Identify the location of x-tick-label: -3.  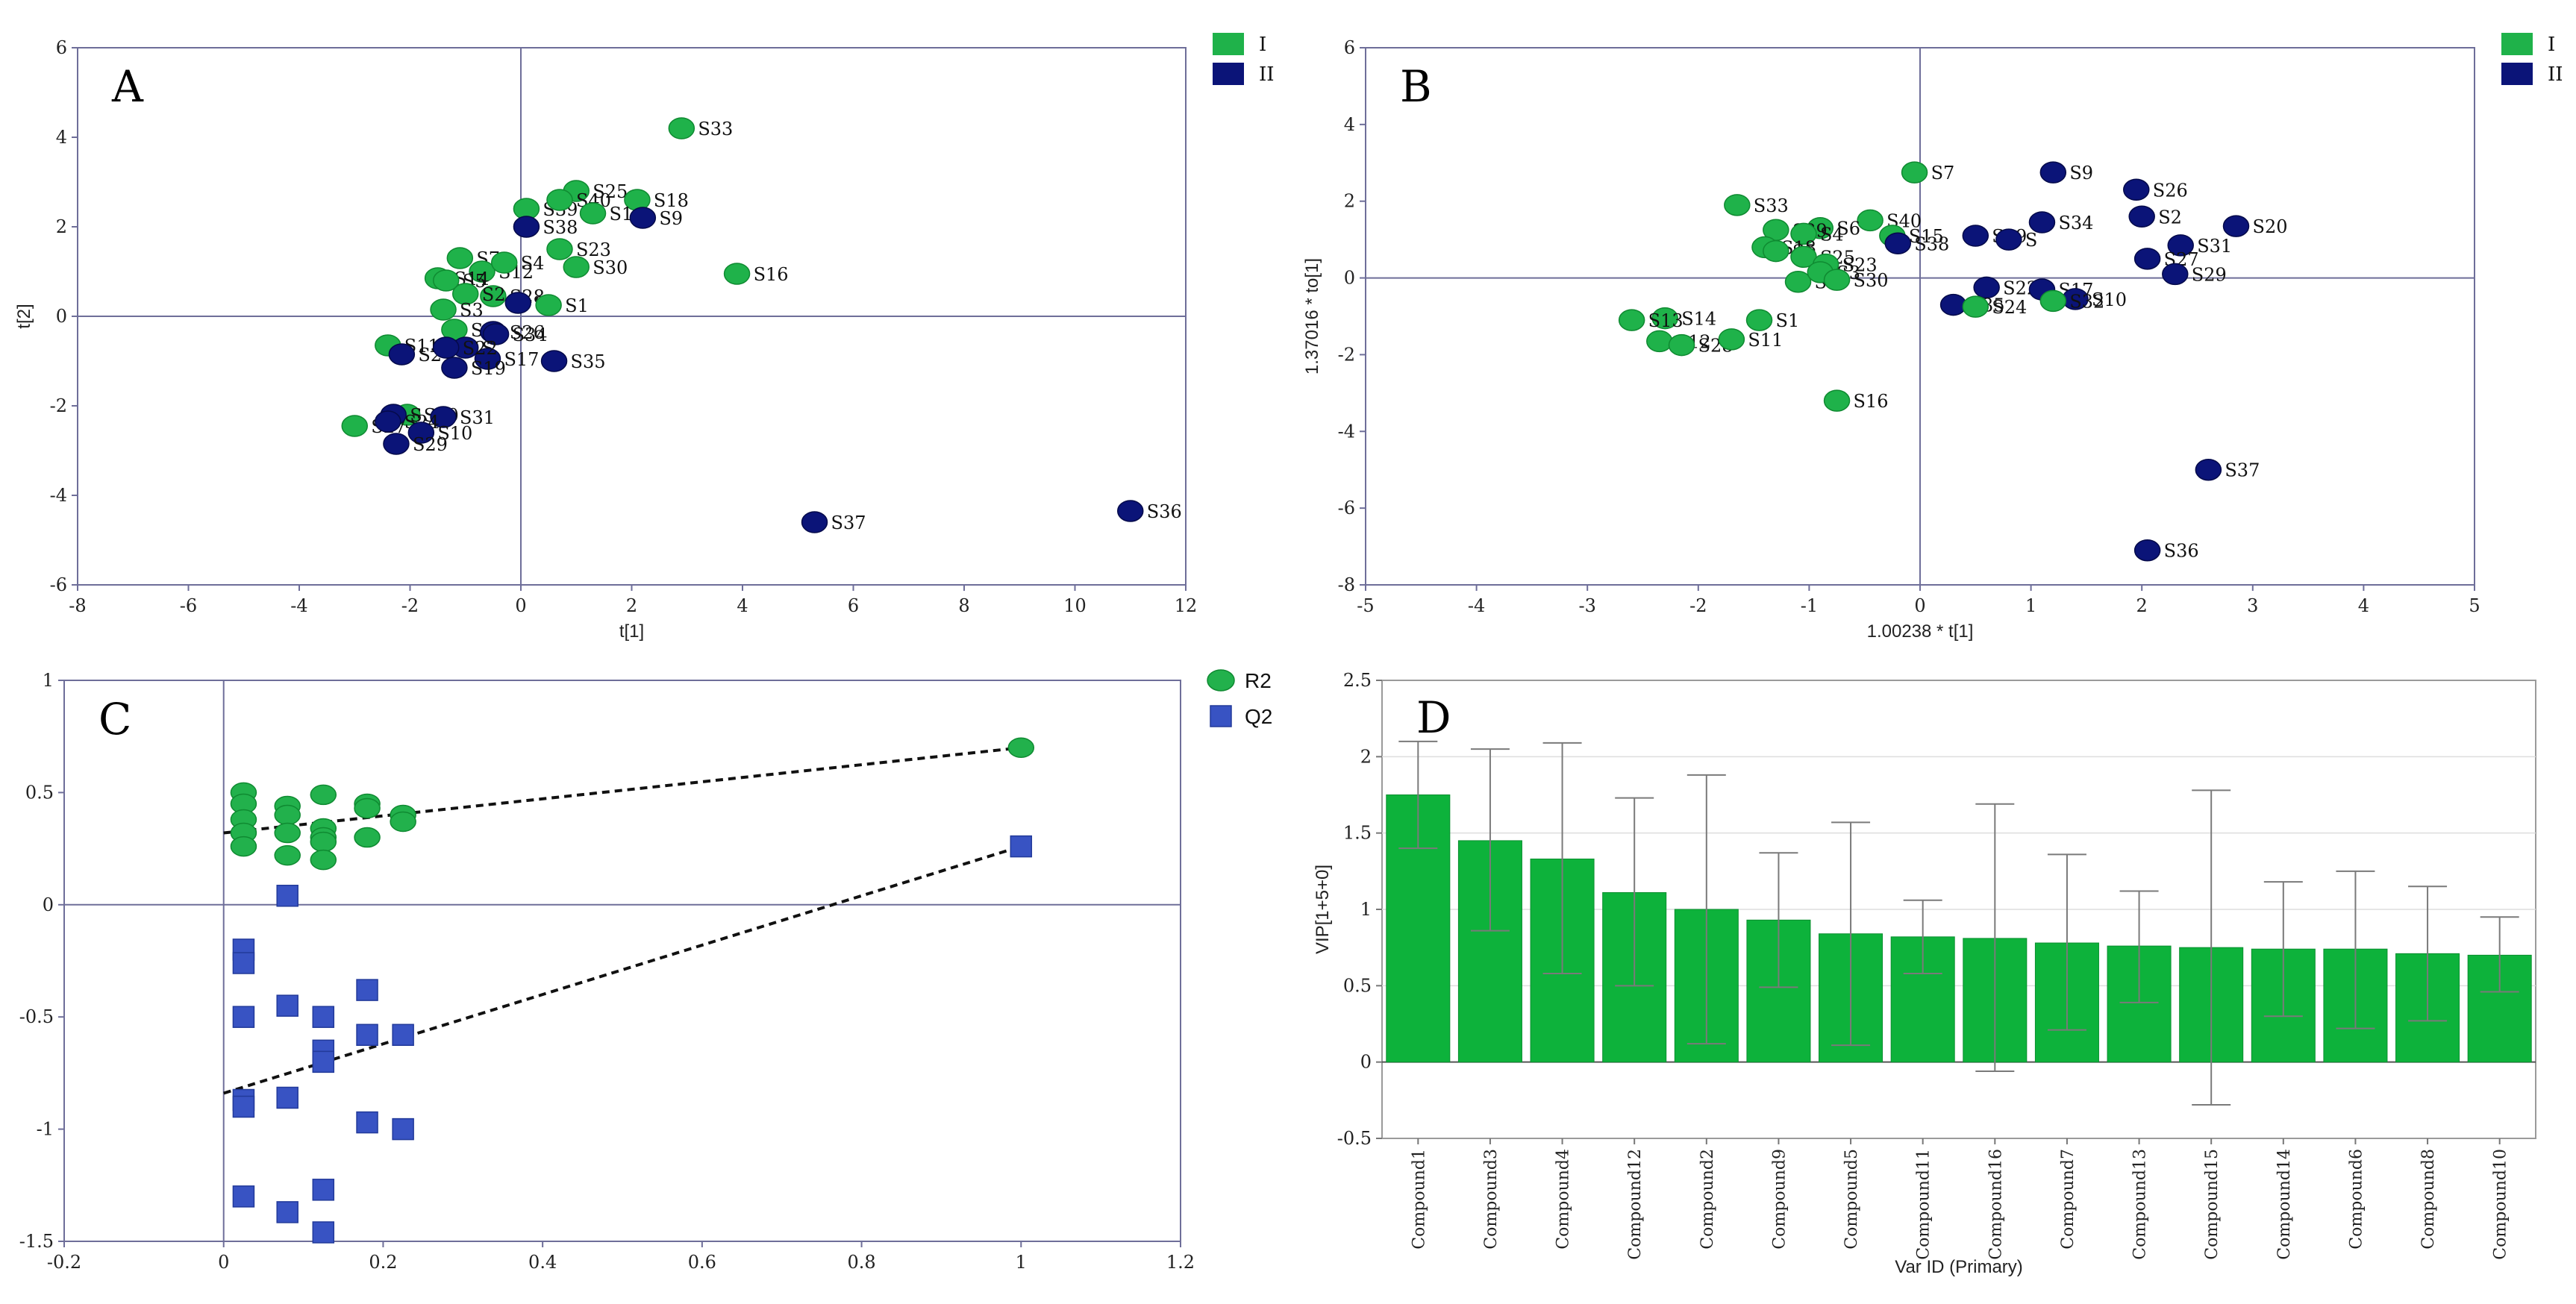
(1587, 605).